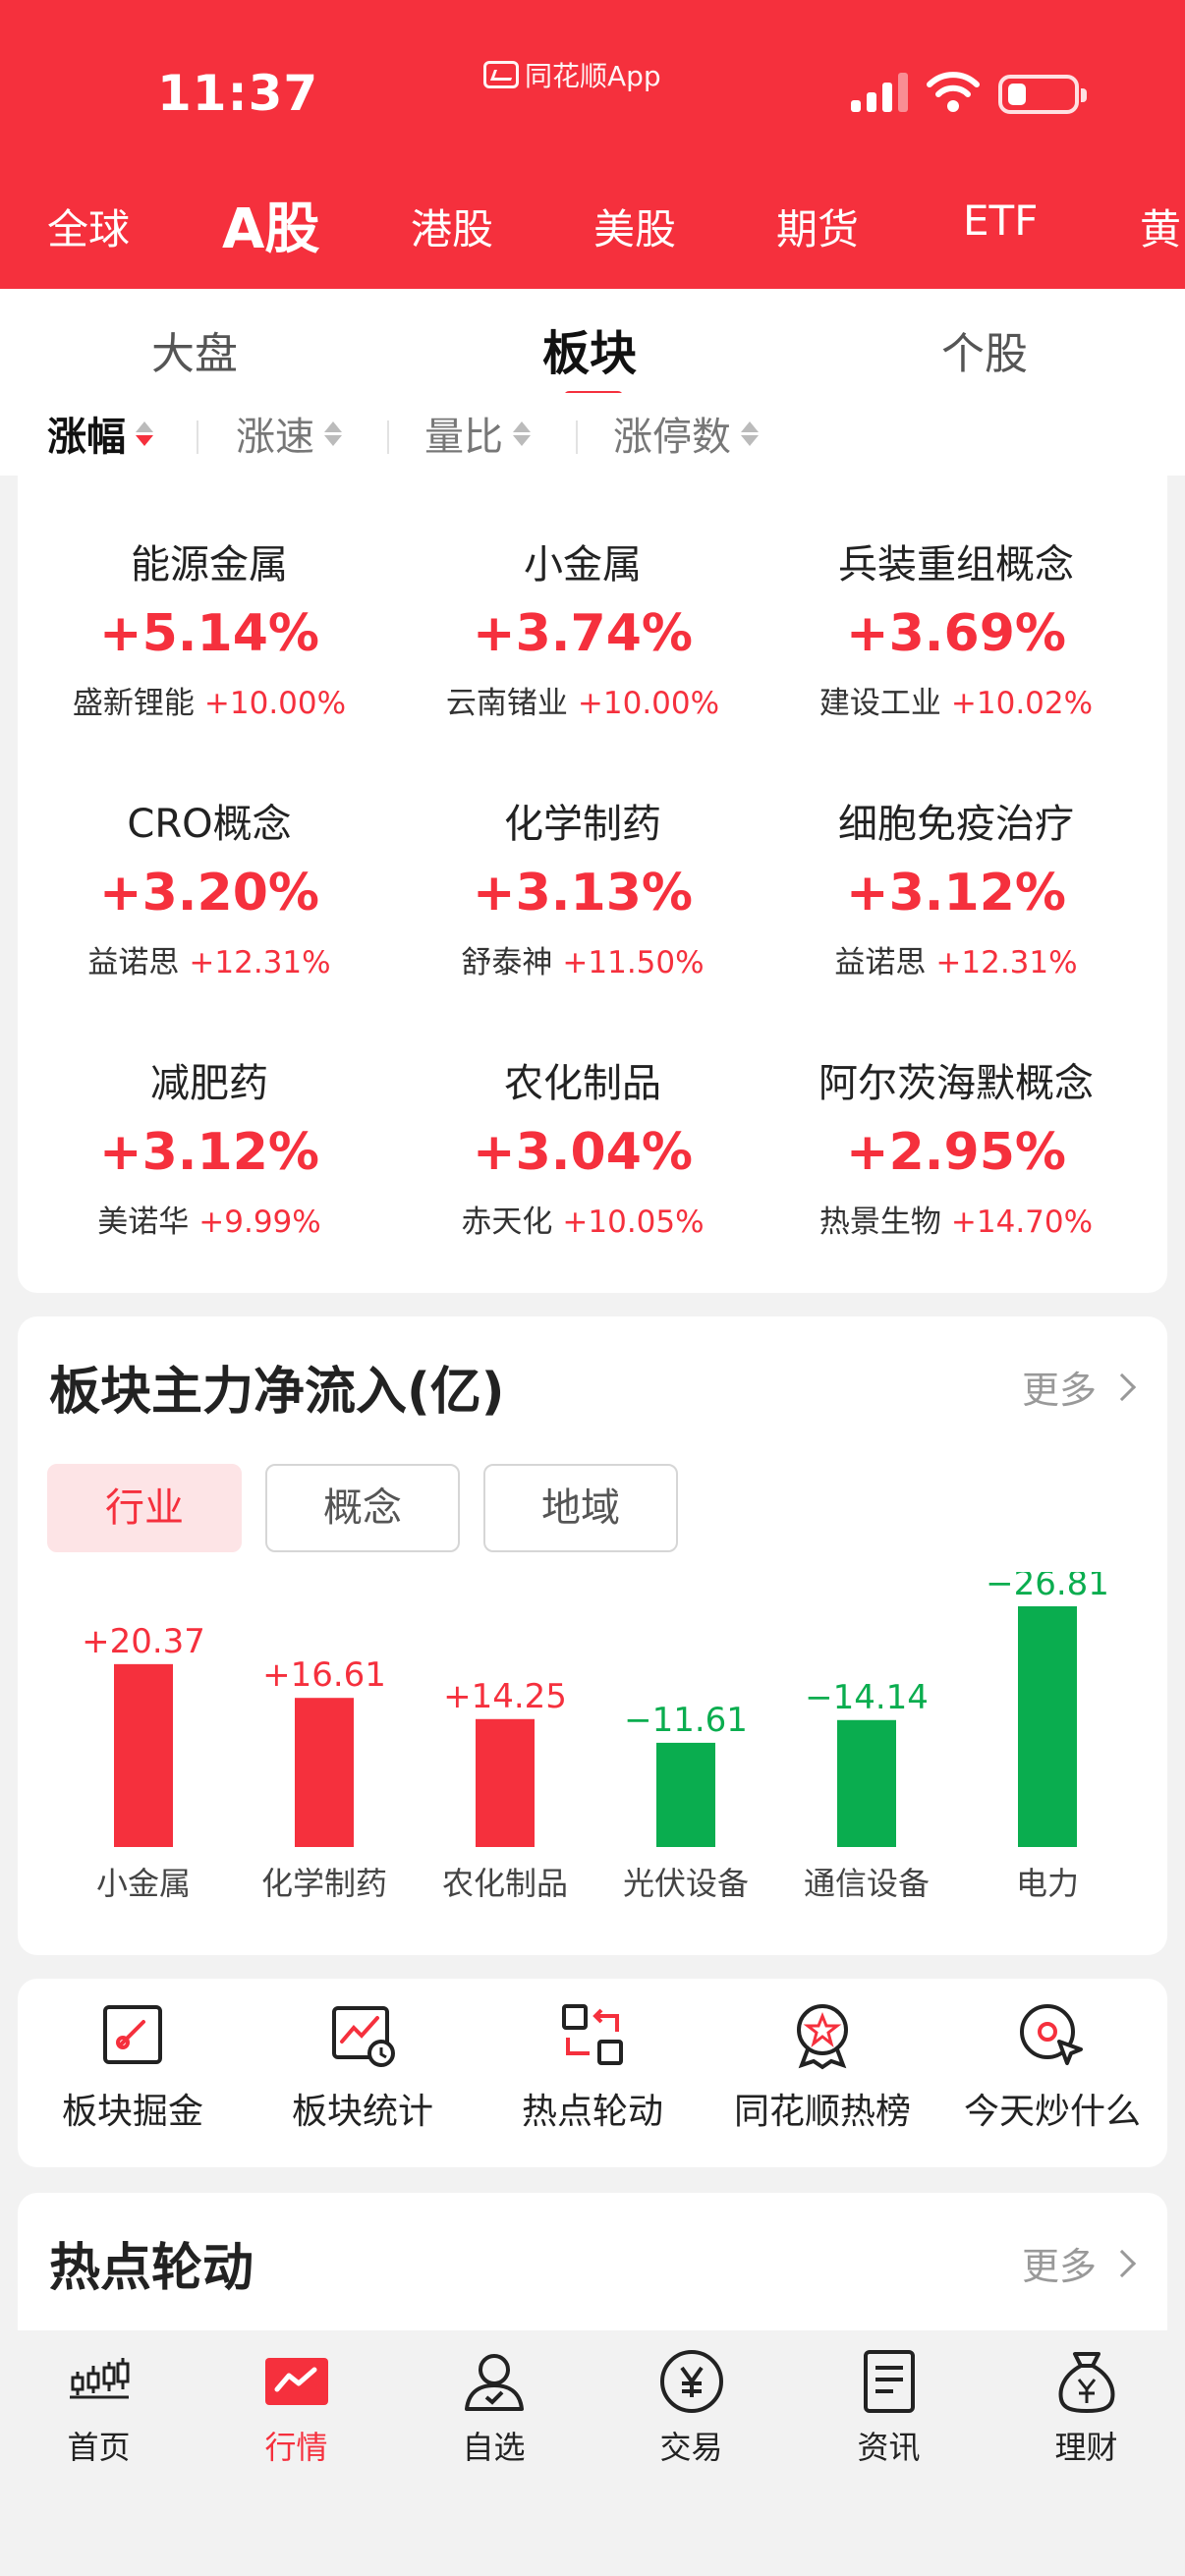  Describe the element at coordinates (954, 92) in the screenshot. I see `wifi-icon` at that location.